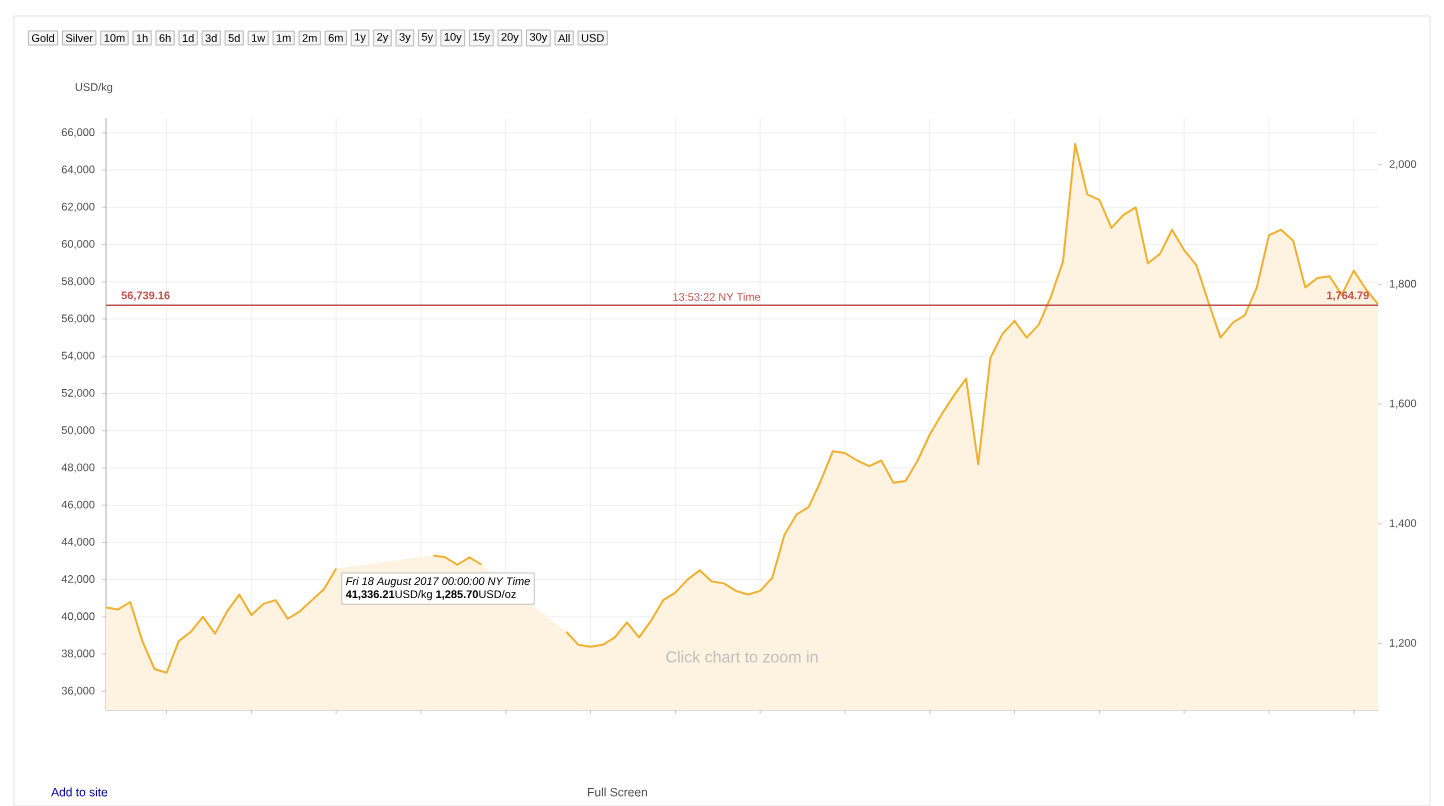 Image resolution: width=1444 pixels, height=806 pixels. I want to click on annotation: Click chart to zoom in, so click(742, 656).